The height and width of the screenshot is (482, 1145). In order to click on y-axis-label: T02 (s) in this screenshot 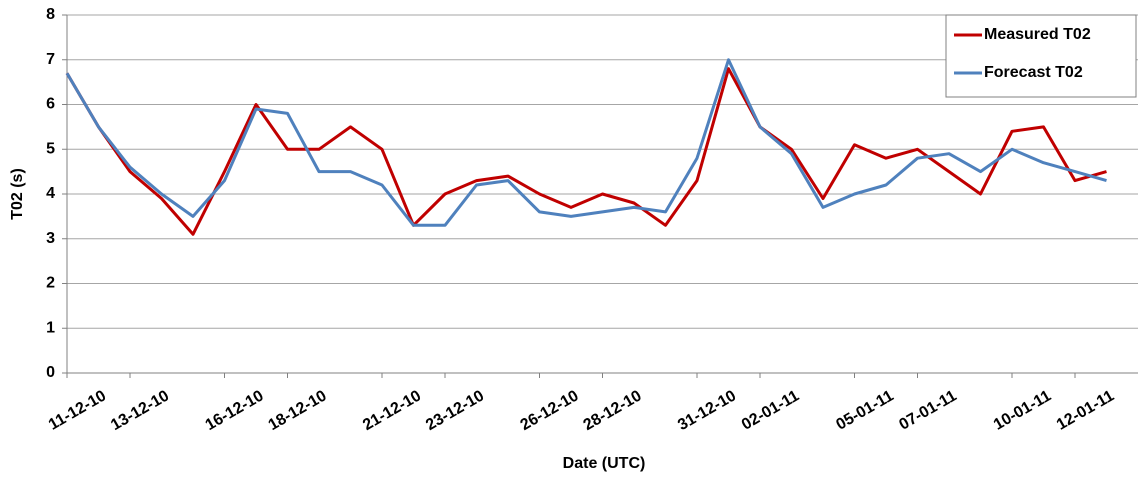, I will do `click(17, 194)`.